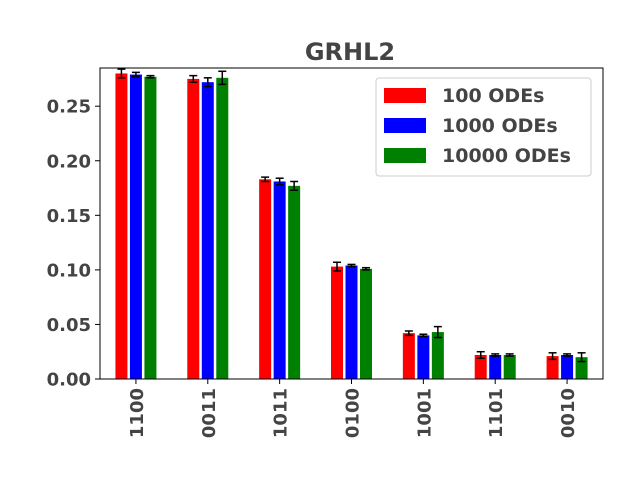  I want to click on legend-box, so click(483, 127).